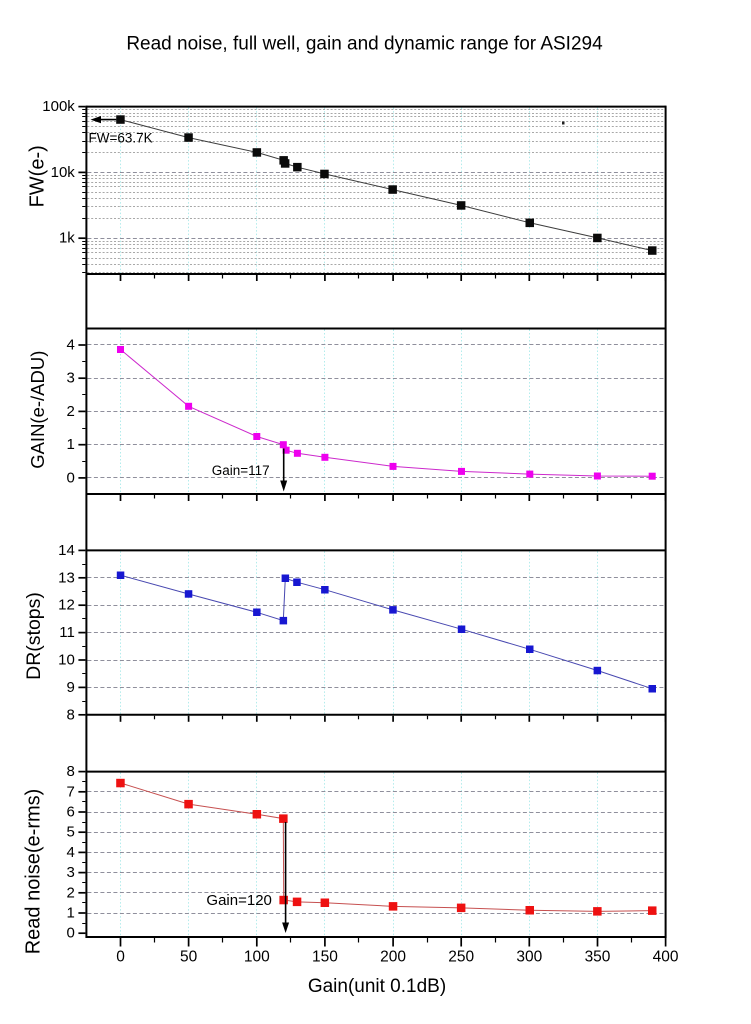 Image resolution: width=751 pixels, height=1024 pixels. I want to click on svg-text: 50, so click(189, 957).